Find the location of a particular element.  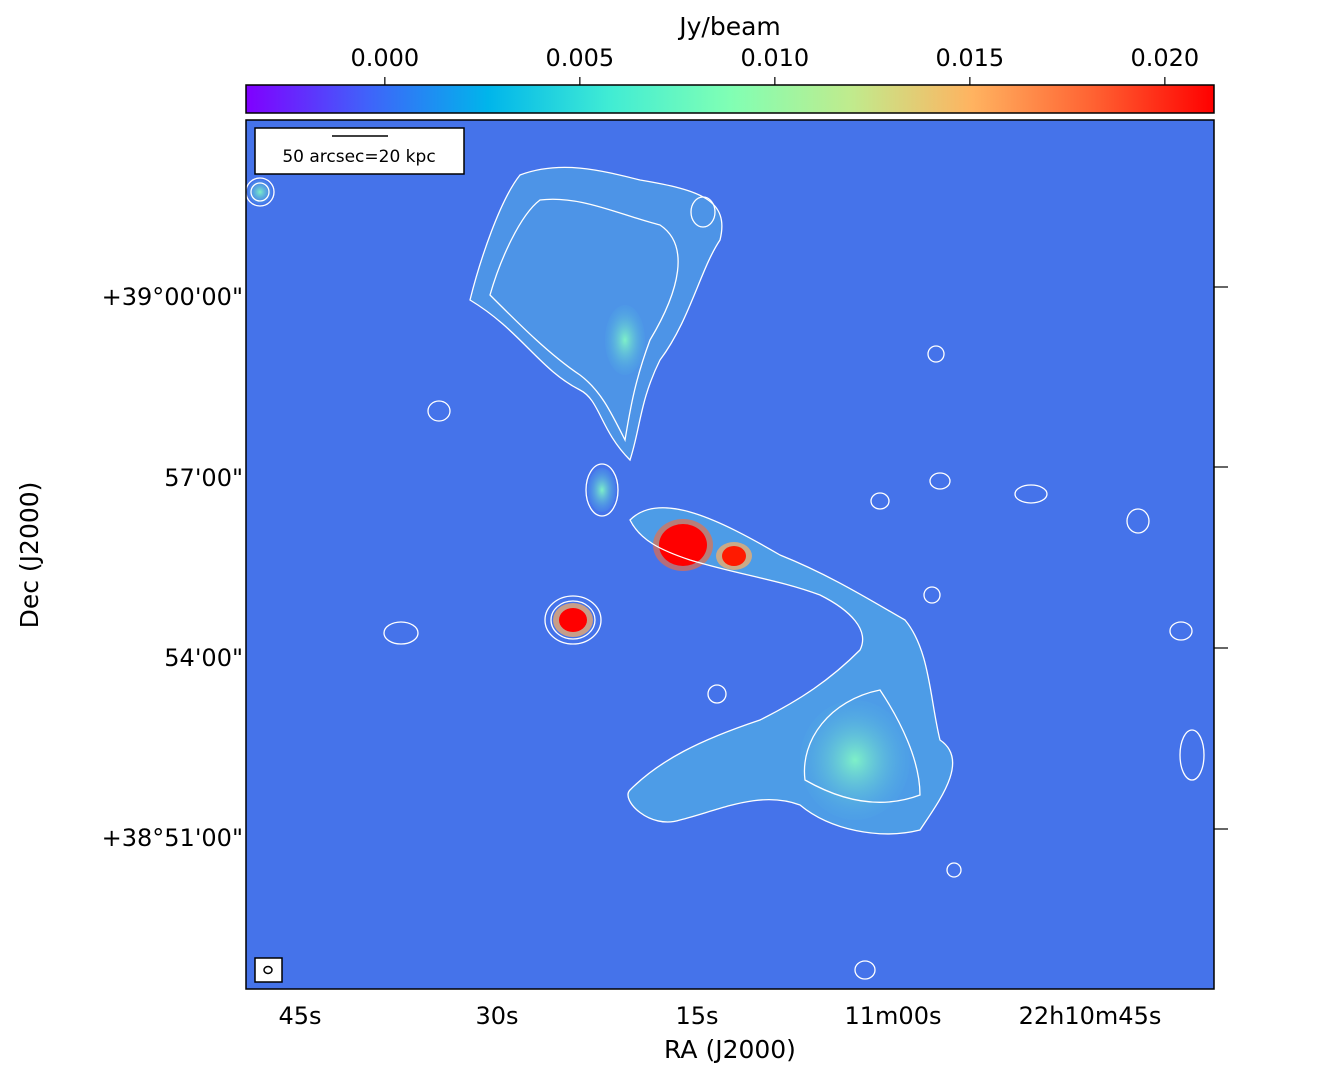

colorbar-label: Jy/beam is located at coordinates (729, 26).